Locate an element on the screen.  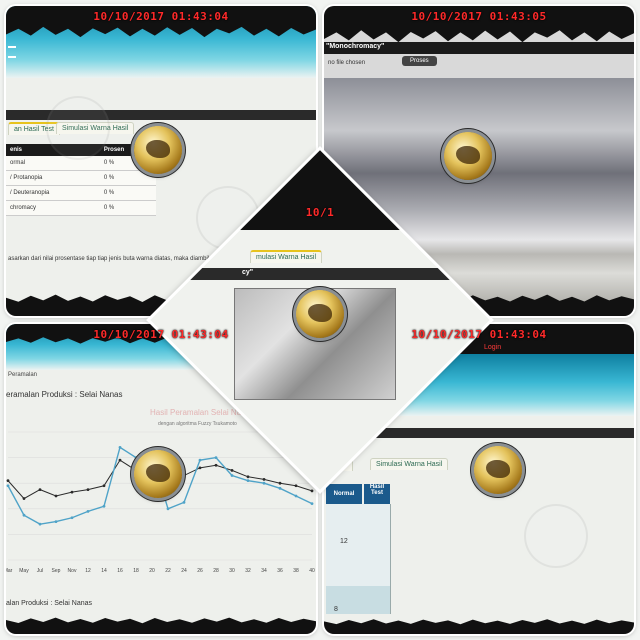
x-tick-label: Jul is located at coordinates (40, 571).